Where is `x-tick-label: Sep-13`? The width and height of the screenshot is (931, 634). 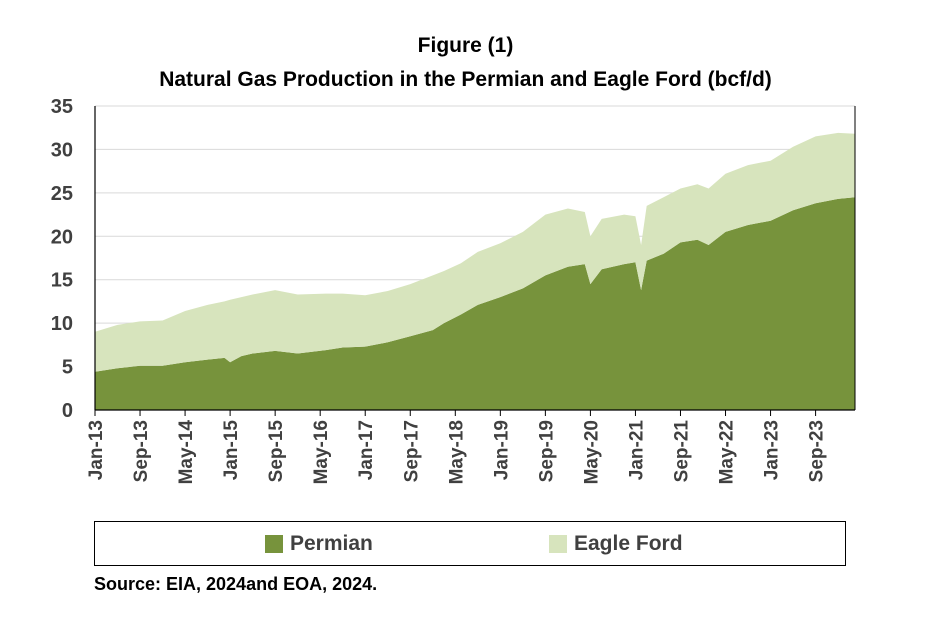
x-tick-label: Sep-13 is located at coordinates (141, 451).